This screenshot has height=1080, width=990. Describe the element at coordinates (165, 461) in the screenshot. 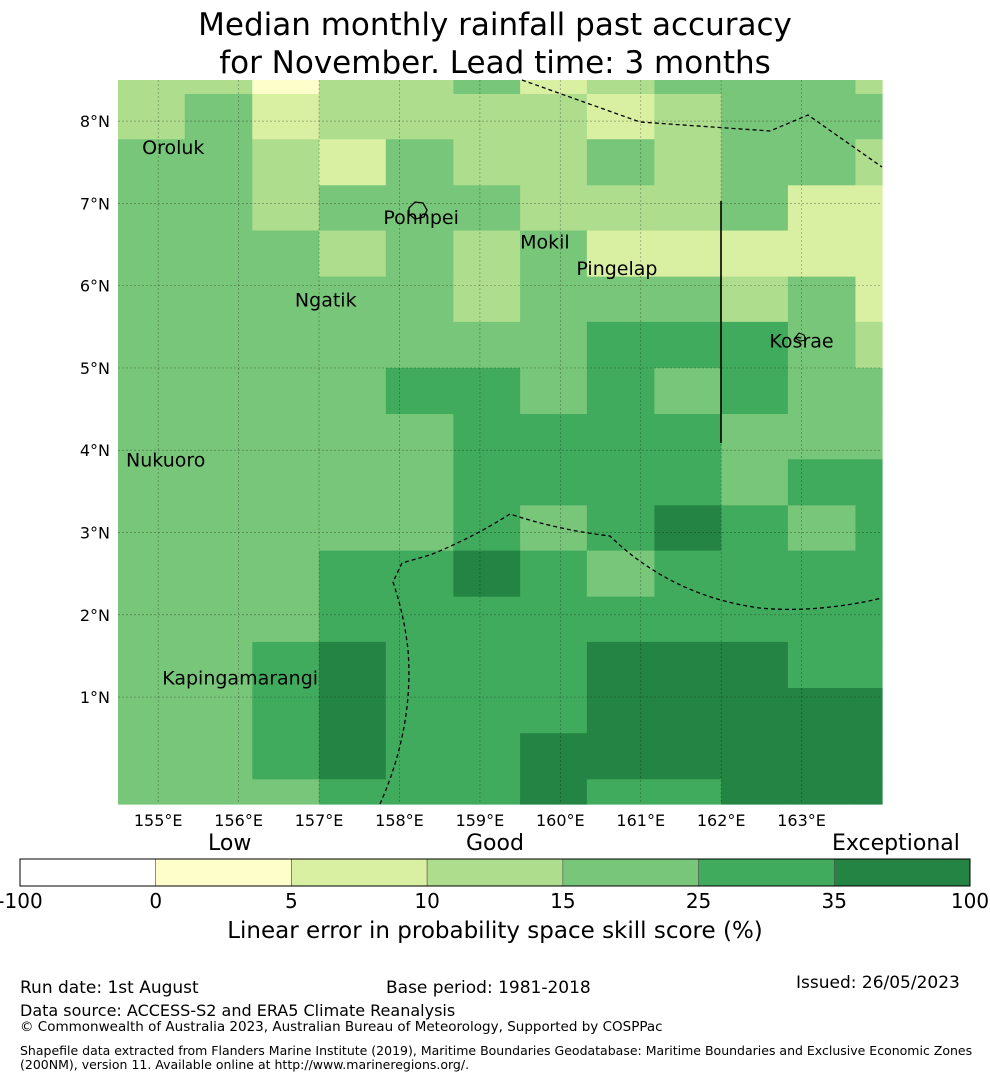

I see `place-label: Nukuoro` at that location.